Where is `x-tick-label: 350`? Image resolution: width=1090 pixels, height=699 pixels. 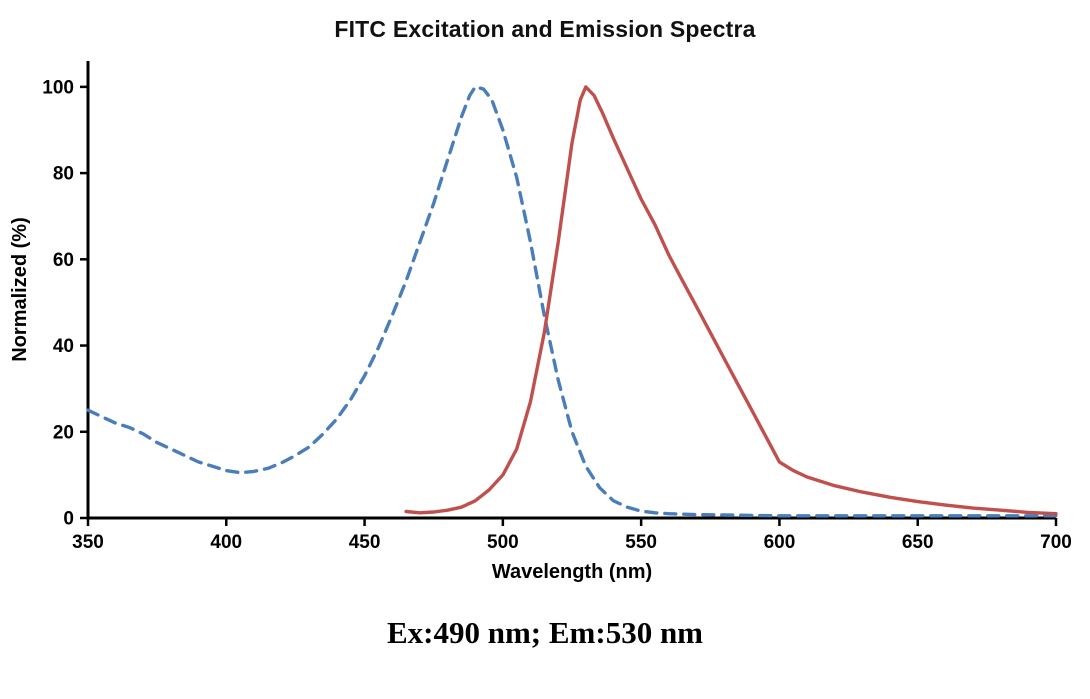
x-tick-label: 350 is located at coordinates (88, 542).